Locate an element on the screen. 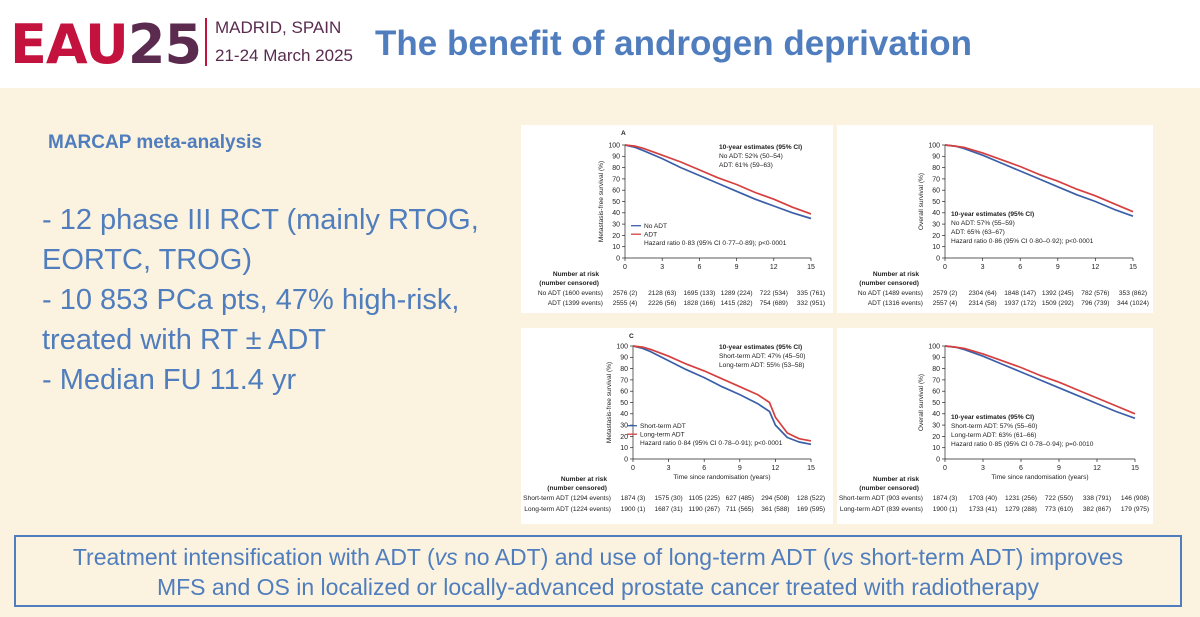 This screenshot has height=617, width=1200. estimate-value: Short-term ADT: 57% (55–60) is located at coordinates (994, 426).